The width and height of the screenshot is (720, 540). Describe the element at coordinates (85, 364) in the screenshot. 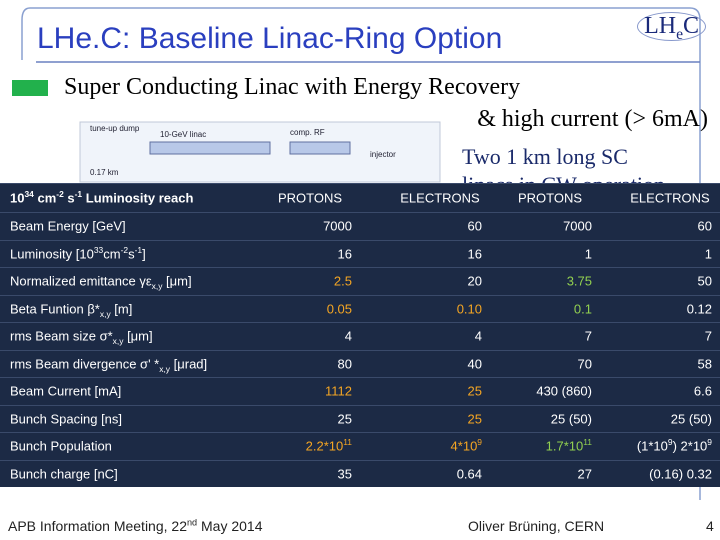

I see `text-run: rms Beam divergence σ' *` at that location.